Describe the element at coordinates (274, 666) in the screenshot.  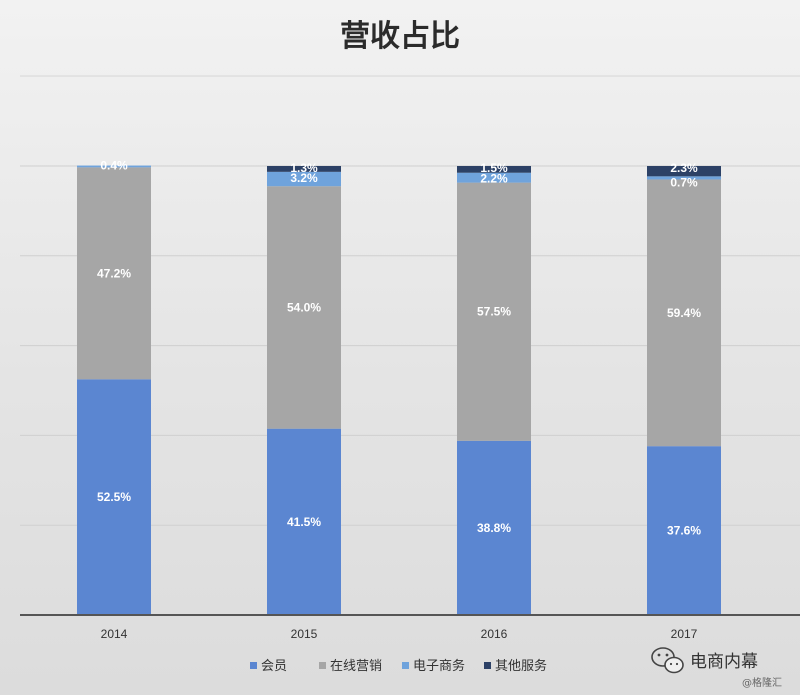
I see `legend-label: 会员` at that location.